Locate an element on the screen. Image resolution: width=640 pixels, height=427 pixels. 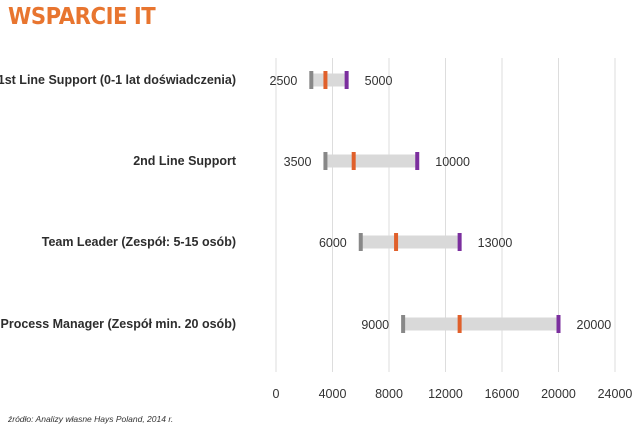
max-value-label: 5000 is located at coordinates (379, 81).